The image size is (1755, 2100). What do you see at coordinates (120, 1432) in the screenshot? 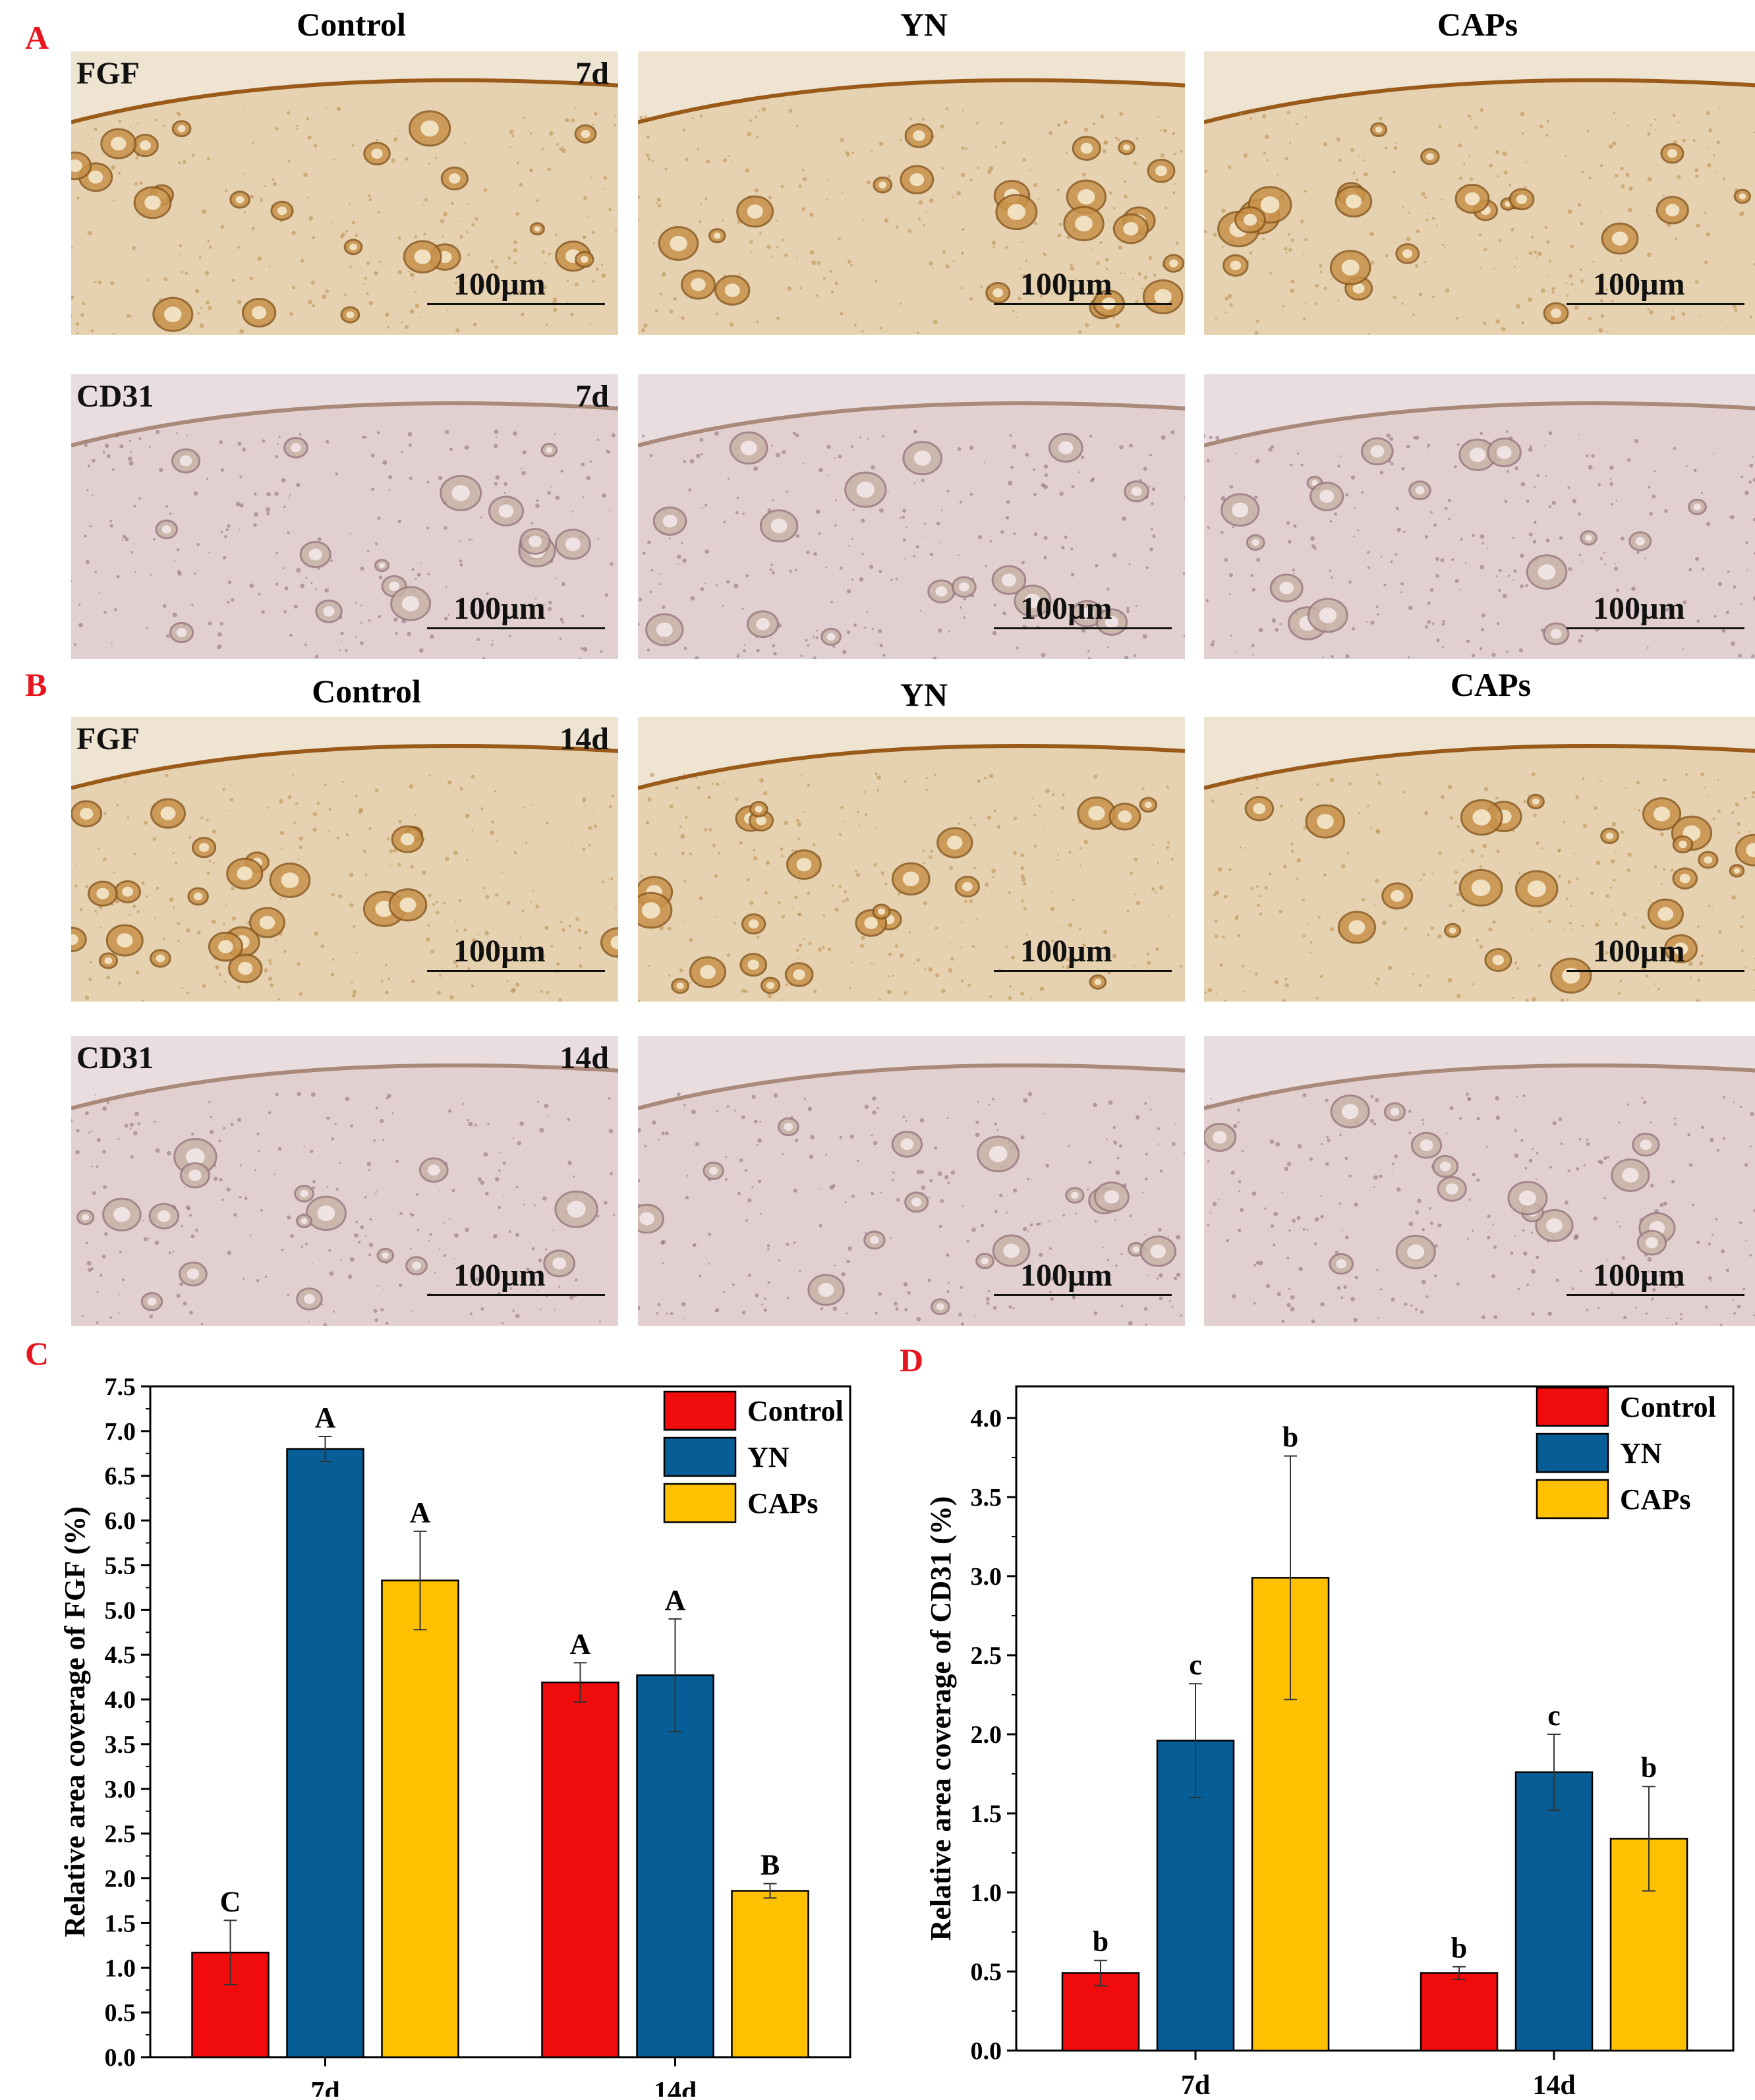
I see `y-tick-label: 7.0` at bounding box center [120, 1432].